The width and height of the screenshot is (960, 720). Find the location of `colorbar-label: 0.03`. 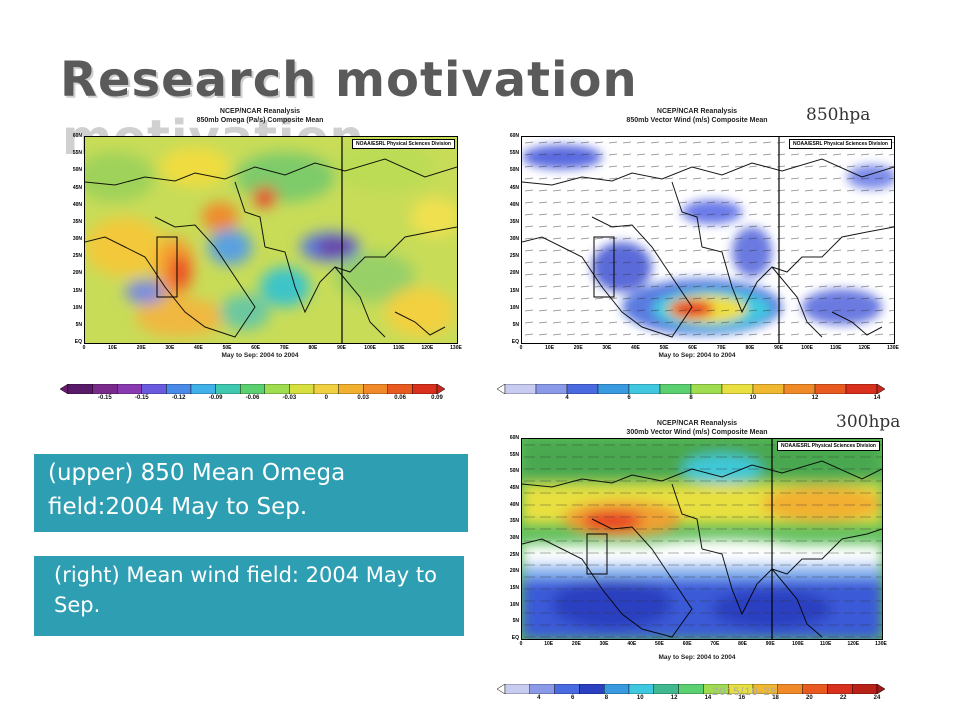

colorbar-label: 0.03 is located at coordinates (363, 398).